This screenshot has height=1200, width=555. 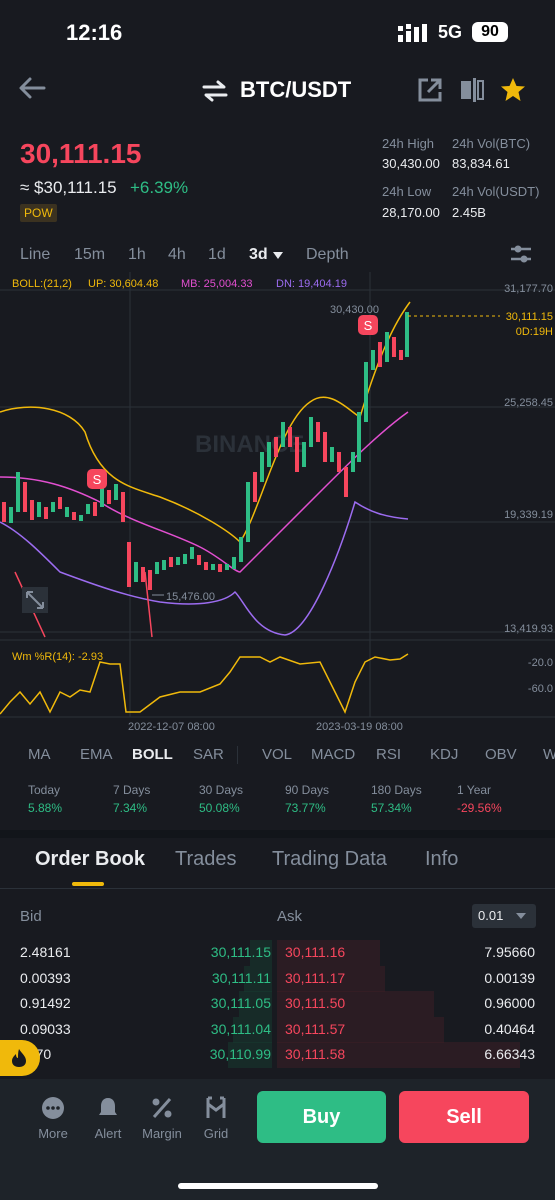 What do you see at coordinates (204, 684) in the screenshot?
I see `wr-line` at bounding box center [204, 684].